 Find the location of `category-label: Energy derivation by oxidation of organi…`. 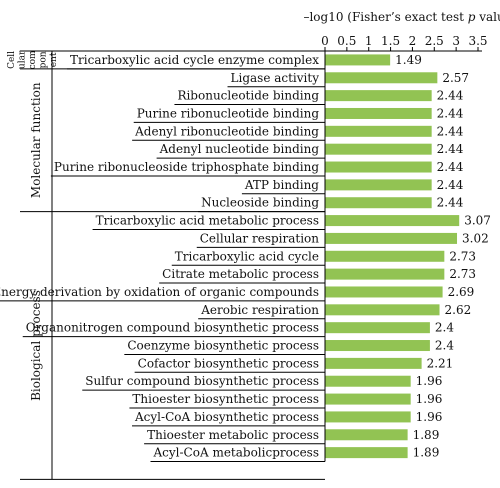

category-label: Energy derivation by oxidation of organi… is located at coordinates (159, 292).